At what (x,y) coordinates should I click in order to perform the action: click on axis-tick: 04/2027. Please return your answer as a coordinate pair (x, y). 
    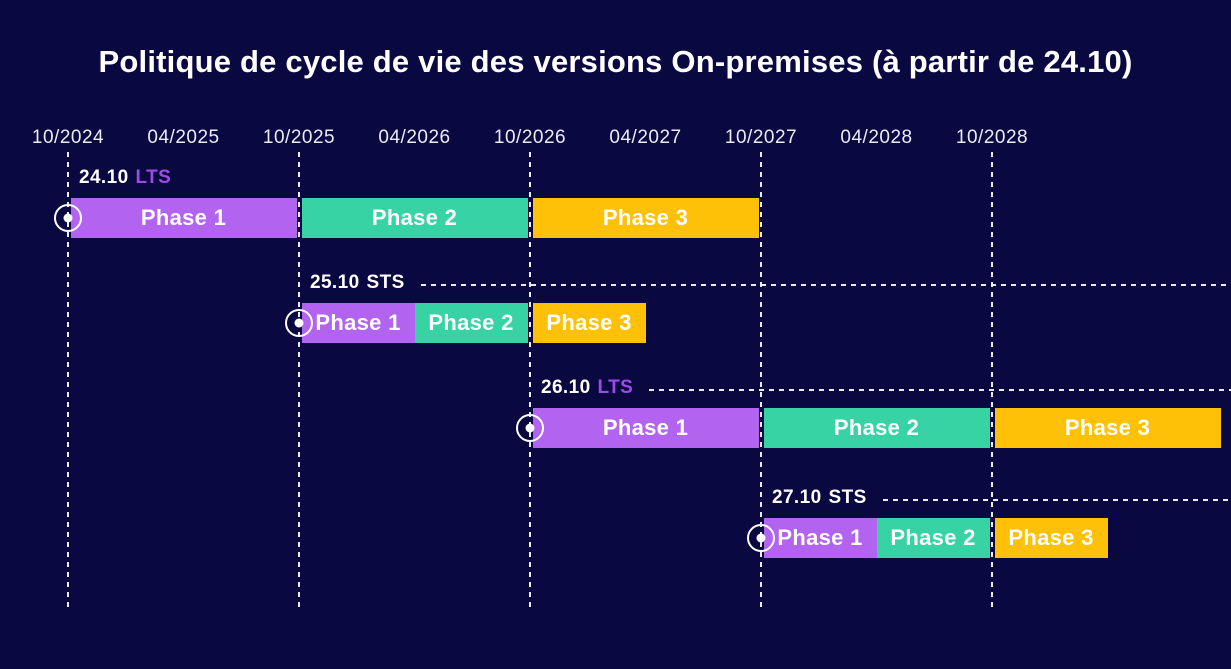
    Looking at the image, I should click on (645, 137).